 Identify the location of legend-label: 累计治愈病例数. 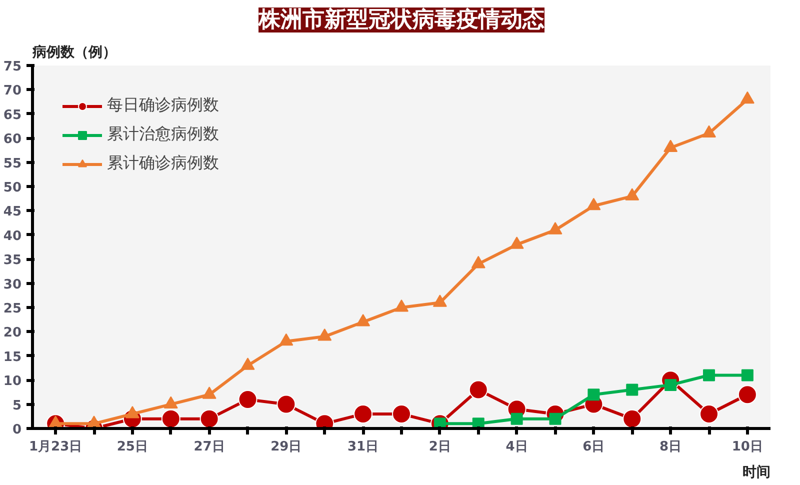
(163, 134).